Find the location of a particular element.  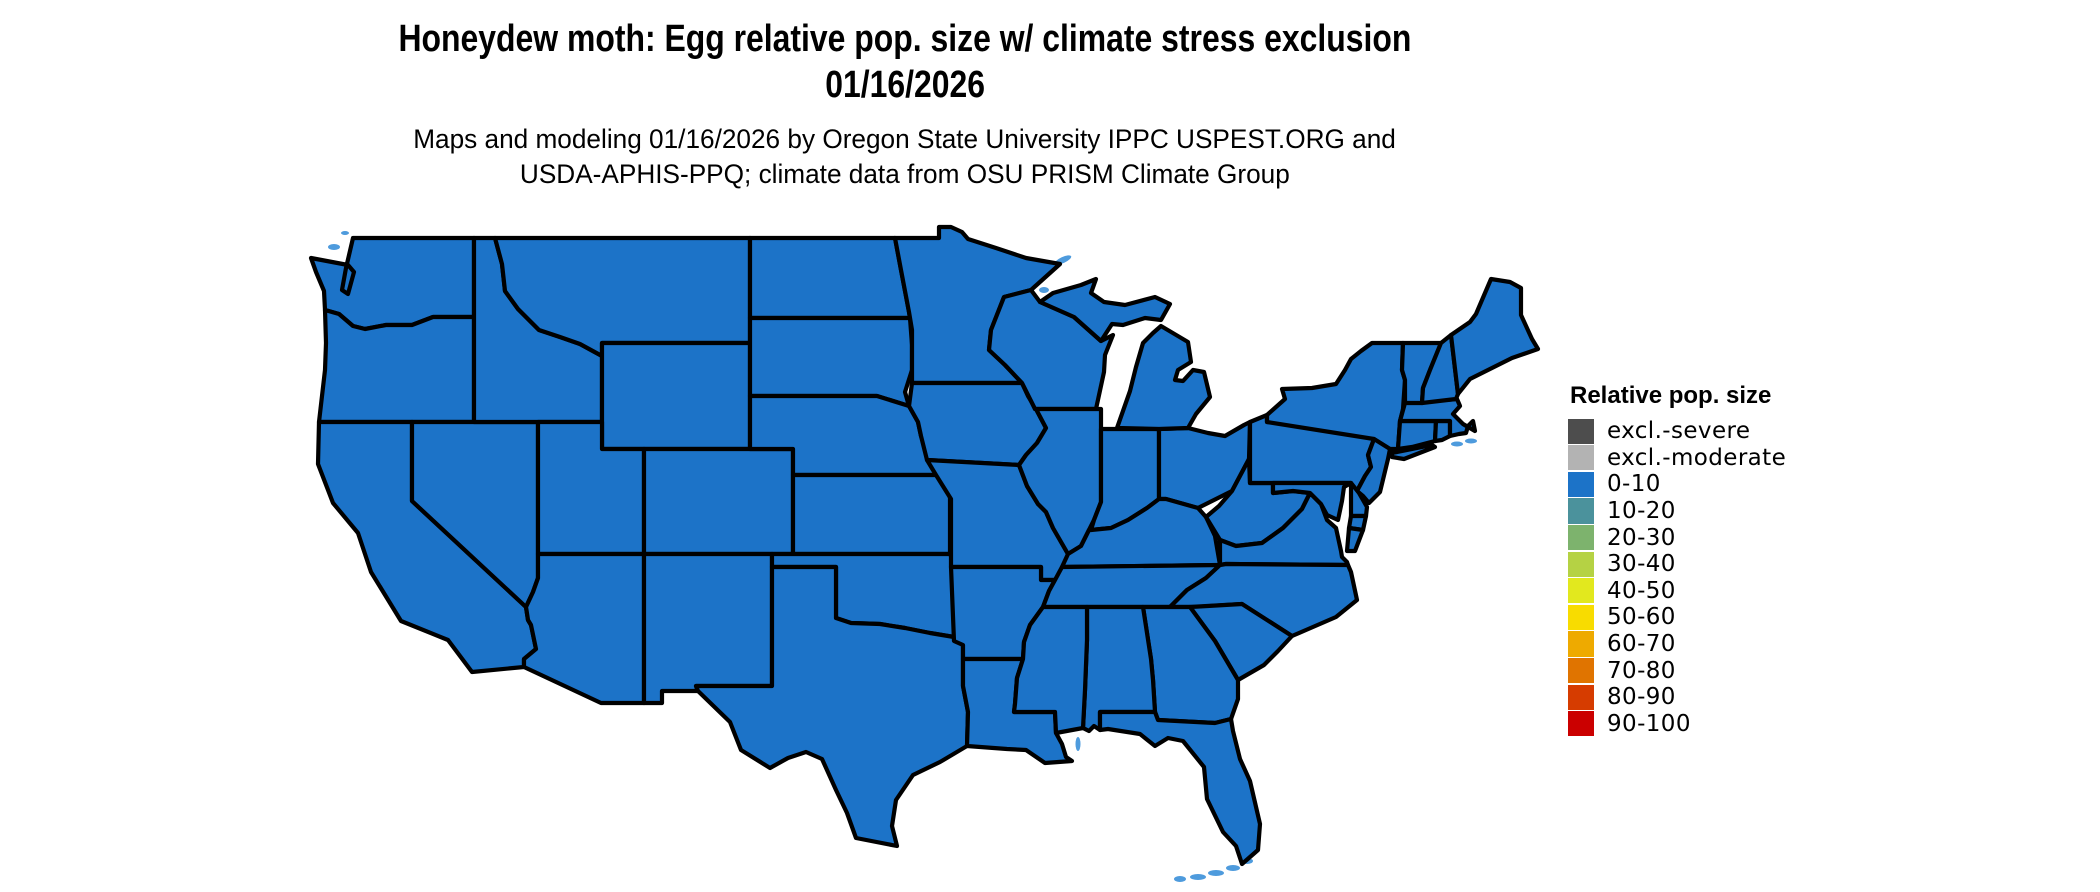

legend-label: 40-50 is located at coordinates (1641, 590).